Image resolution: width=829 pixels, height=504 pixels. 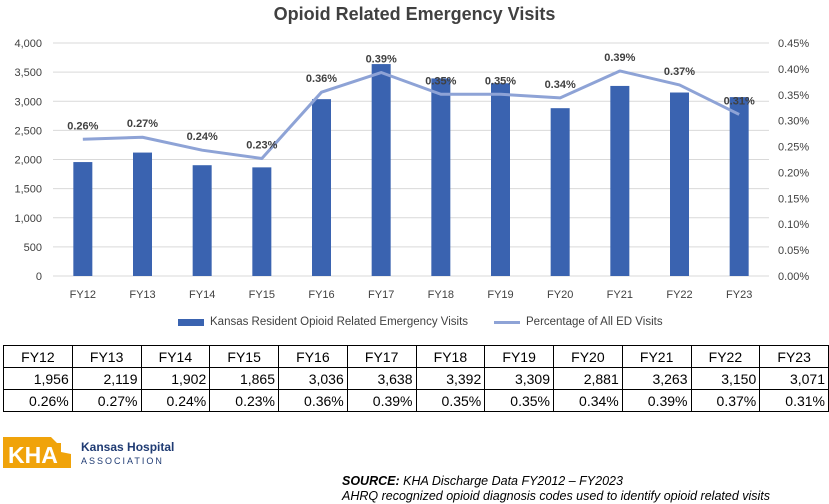 What do you see at coordinates (519, 378) in the screenshot?
I see `table-cell-visits: 3,309` at bounding box center [519, 378].